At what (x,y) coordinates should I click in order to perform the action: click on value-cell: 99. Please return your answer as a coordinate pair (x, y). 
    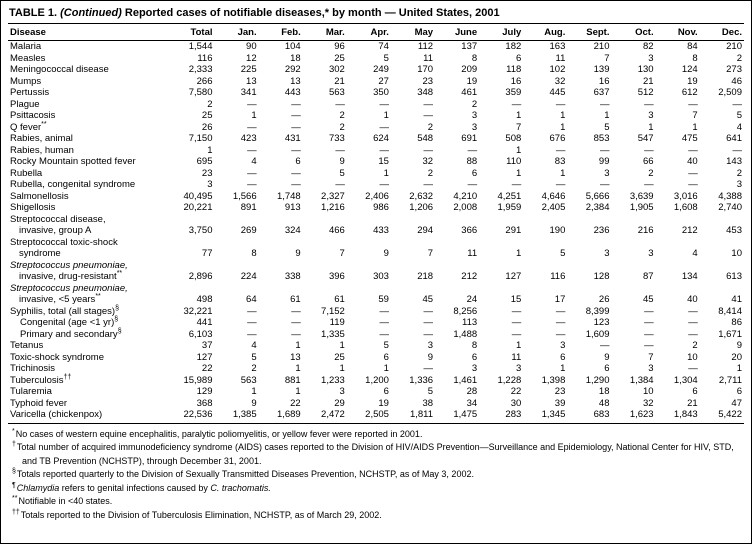
    Looking at the image, I should click on (604, 161).